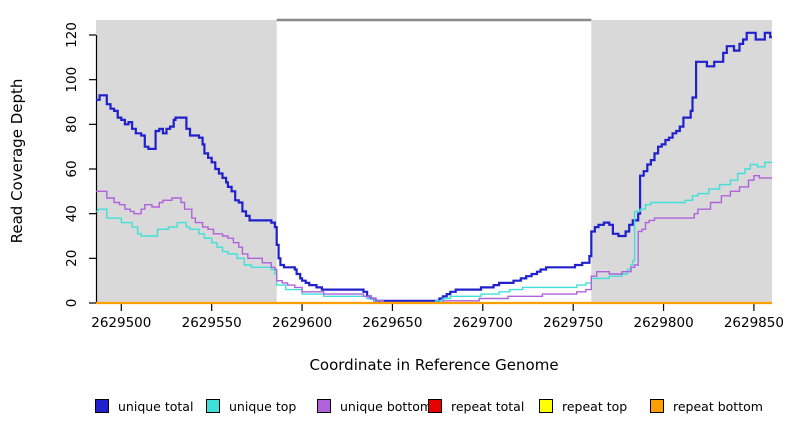 This screenshot has width=792, height=432. What do you see at coordinates (156, 406) in the screenshot?
I see `legend-label-unique-total: unique total` at bounding box center [156, 406].